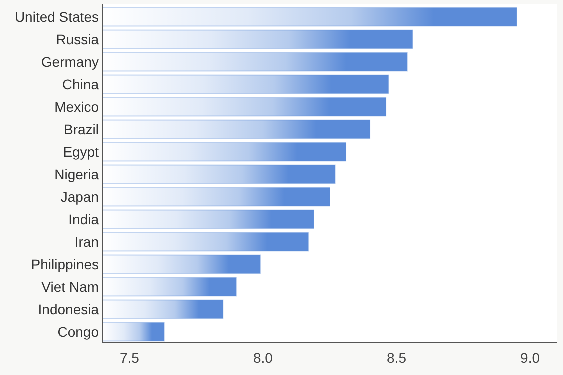  What do you see at coordinates (397, 358) in the screenshot?
I see `x-tick-label: 8.5` at bounding box center [397, 358].